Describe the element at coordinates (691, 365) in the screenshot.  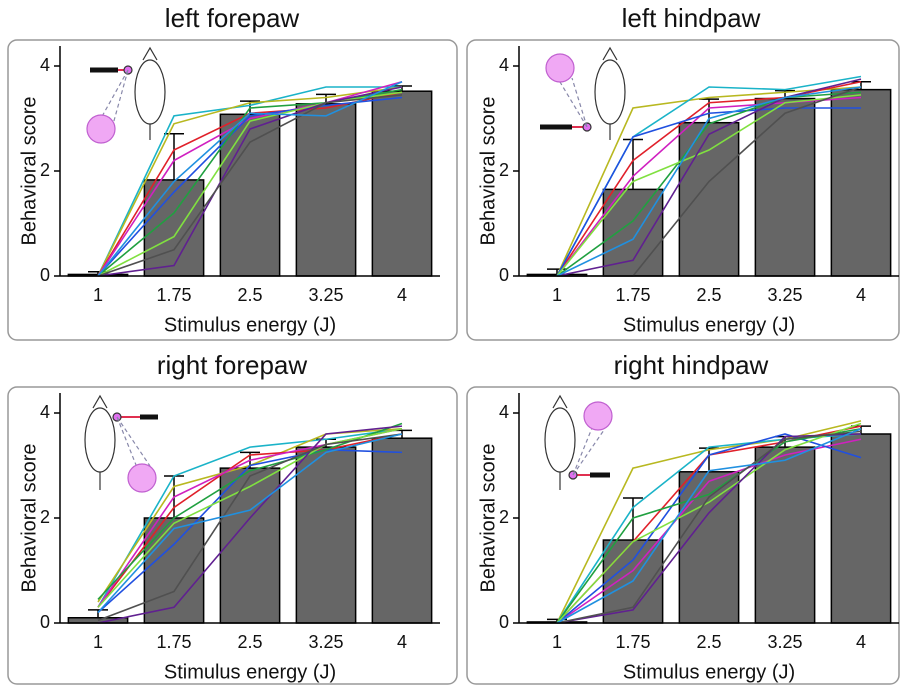
I see `panel-title: right hindpaw` at that location.